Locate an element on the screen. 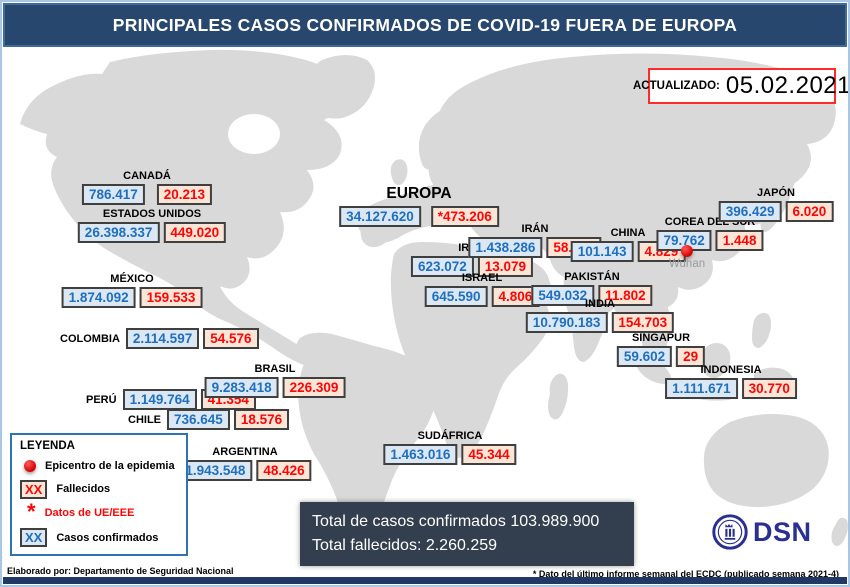 The image size is (850, 587). cases-box: 1.111.671 is located at coordinates (701, 388).